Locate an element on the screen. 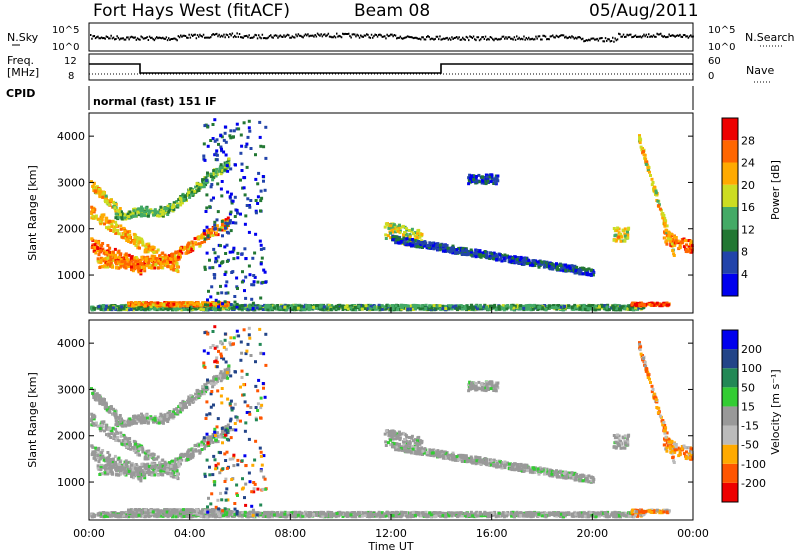 This screenshot has width=800, height=554. nsky-label: N.Sky is located at coordinates (23, 37).